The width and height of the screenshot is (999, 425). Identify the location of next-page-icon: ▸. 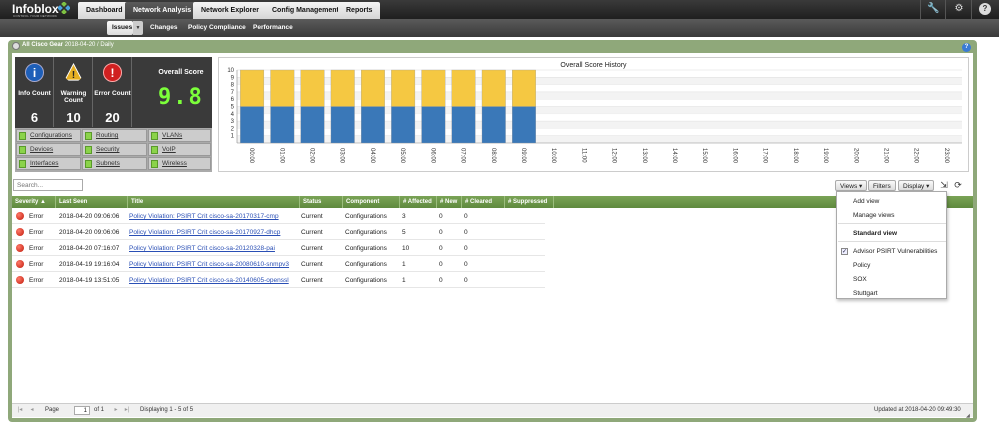
(116, 410).